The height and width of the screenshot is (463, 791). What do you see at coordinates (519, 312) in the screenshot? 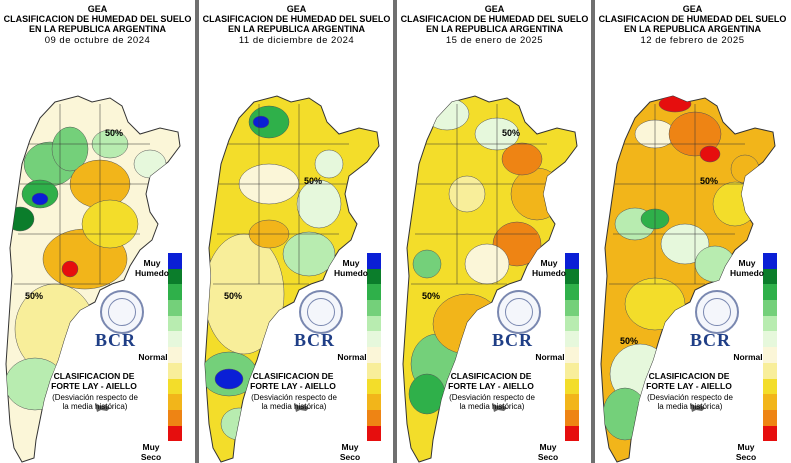
I see `bcr-seal-logo` at bounding box center [519, 312].